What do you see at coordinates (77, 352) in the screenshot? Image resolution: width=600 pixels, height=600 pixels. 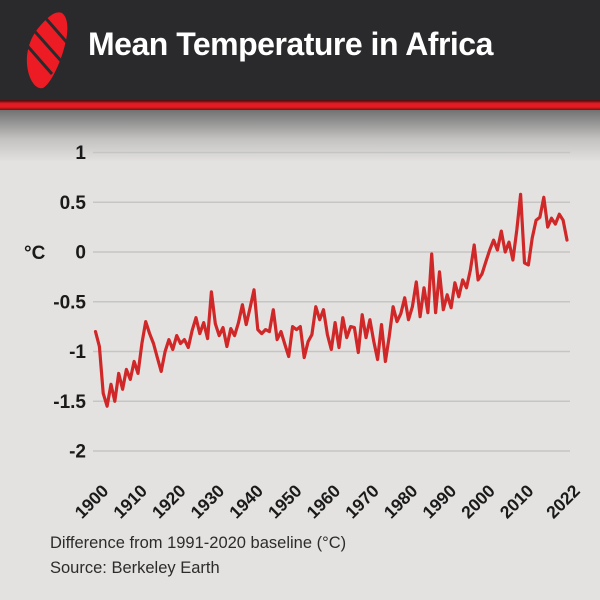 I see `y-tick-label: -1` at bounding box center [77, 352].